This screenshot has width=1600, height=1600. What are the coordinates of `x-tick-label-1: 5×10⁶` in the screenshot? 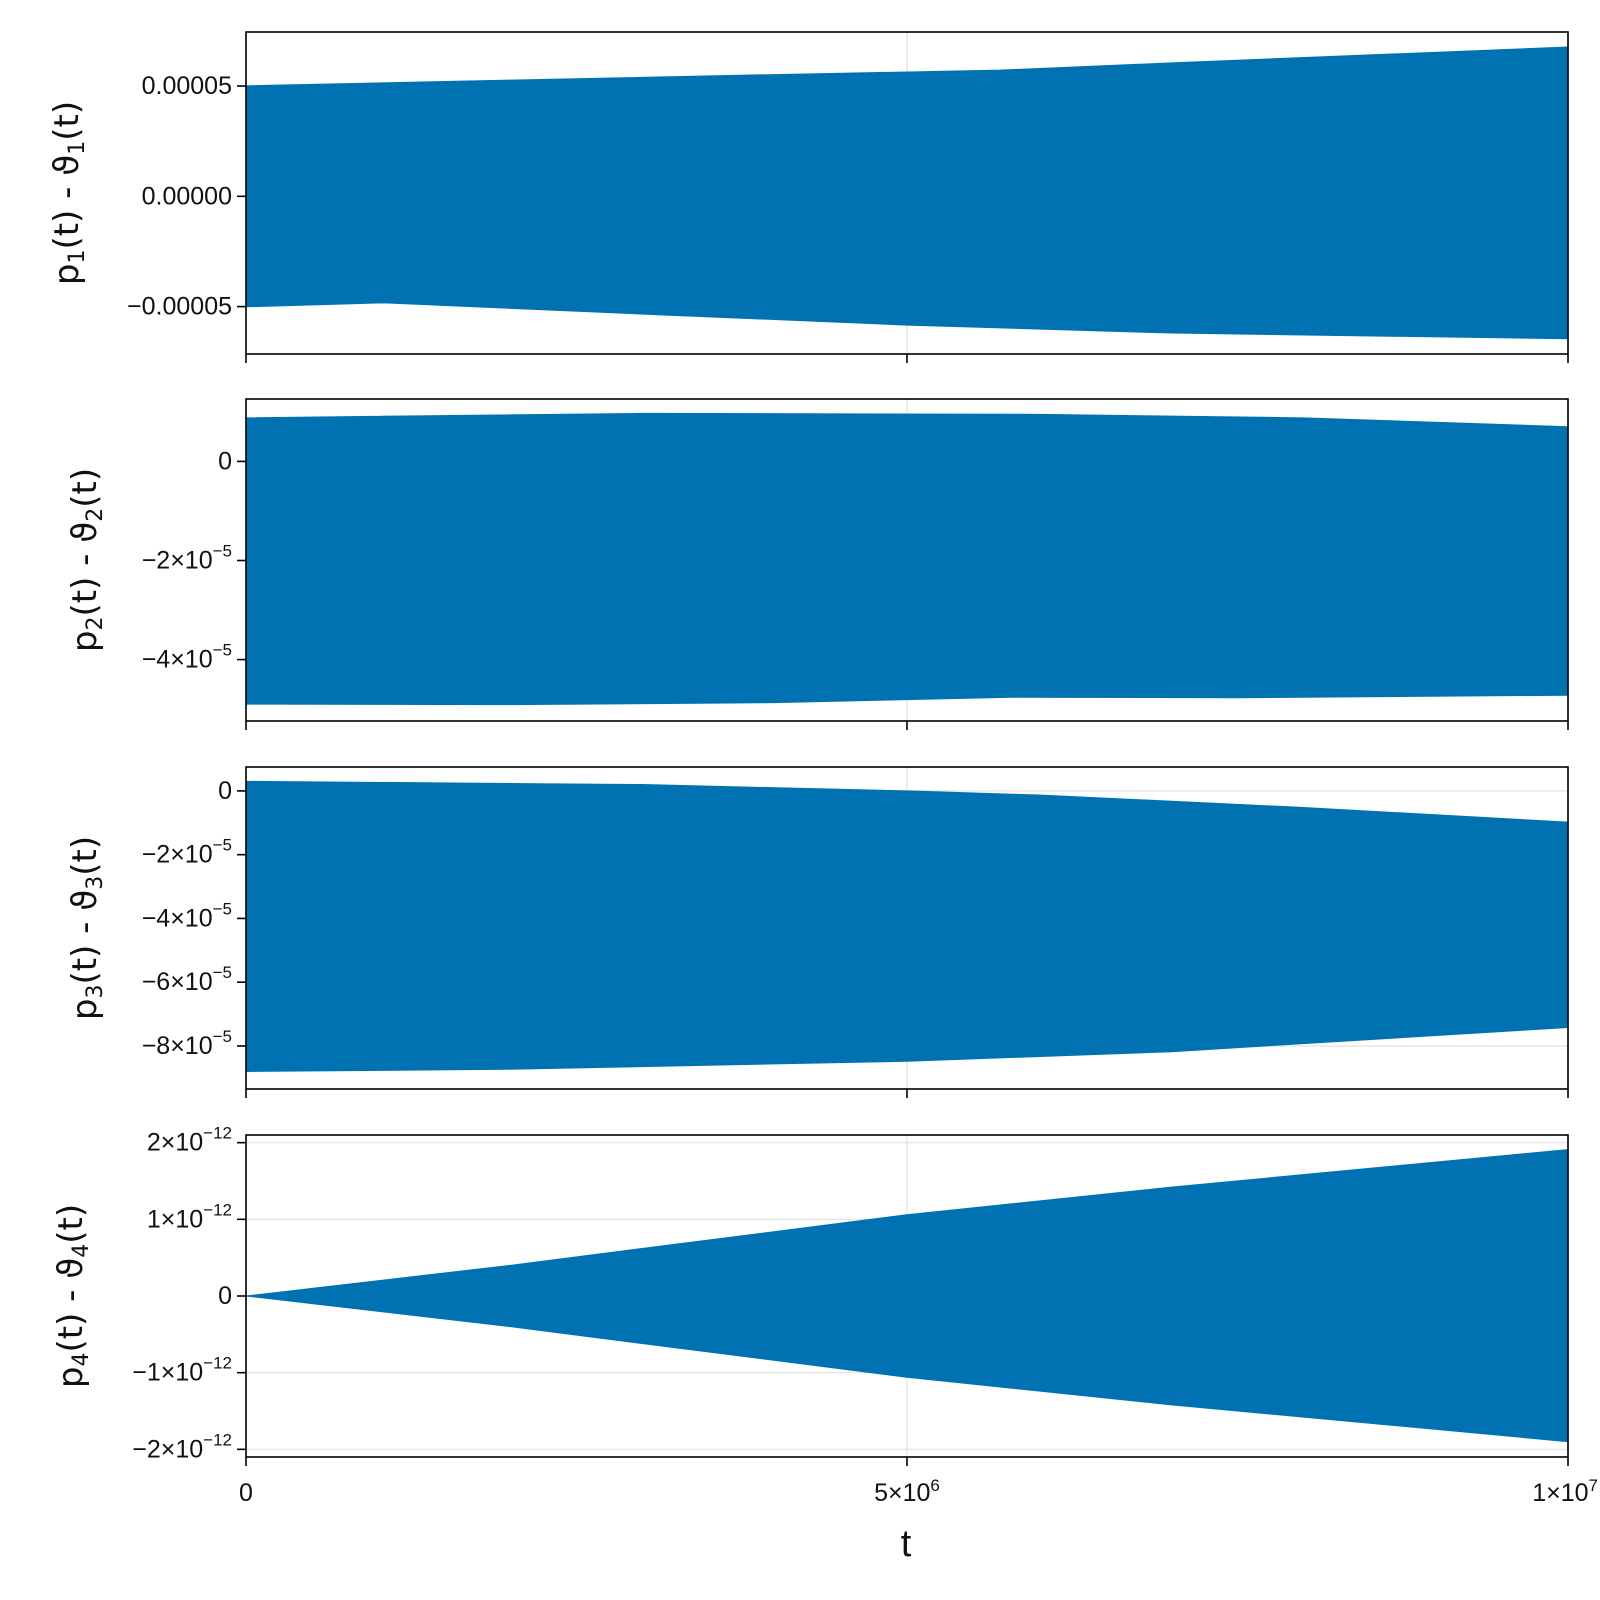 It's located at (907, 1491).